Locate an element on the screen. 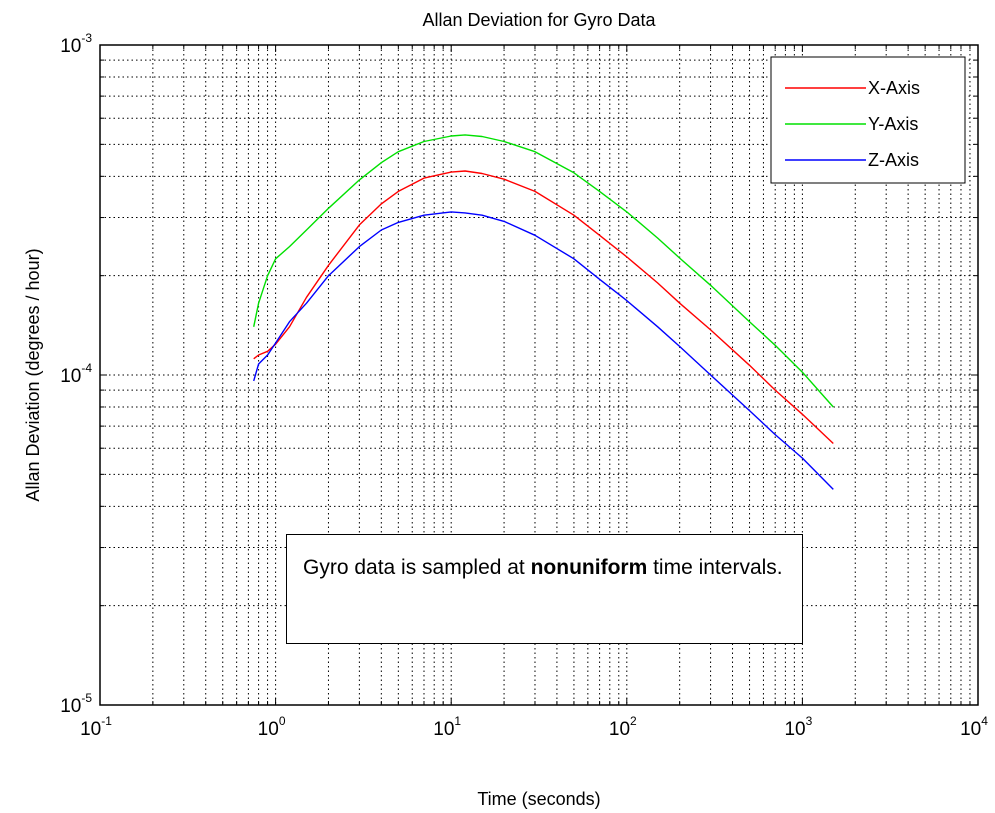  legend-label-3: Z-Axis is located at coordinates (893, 160).